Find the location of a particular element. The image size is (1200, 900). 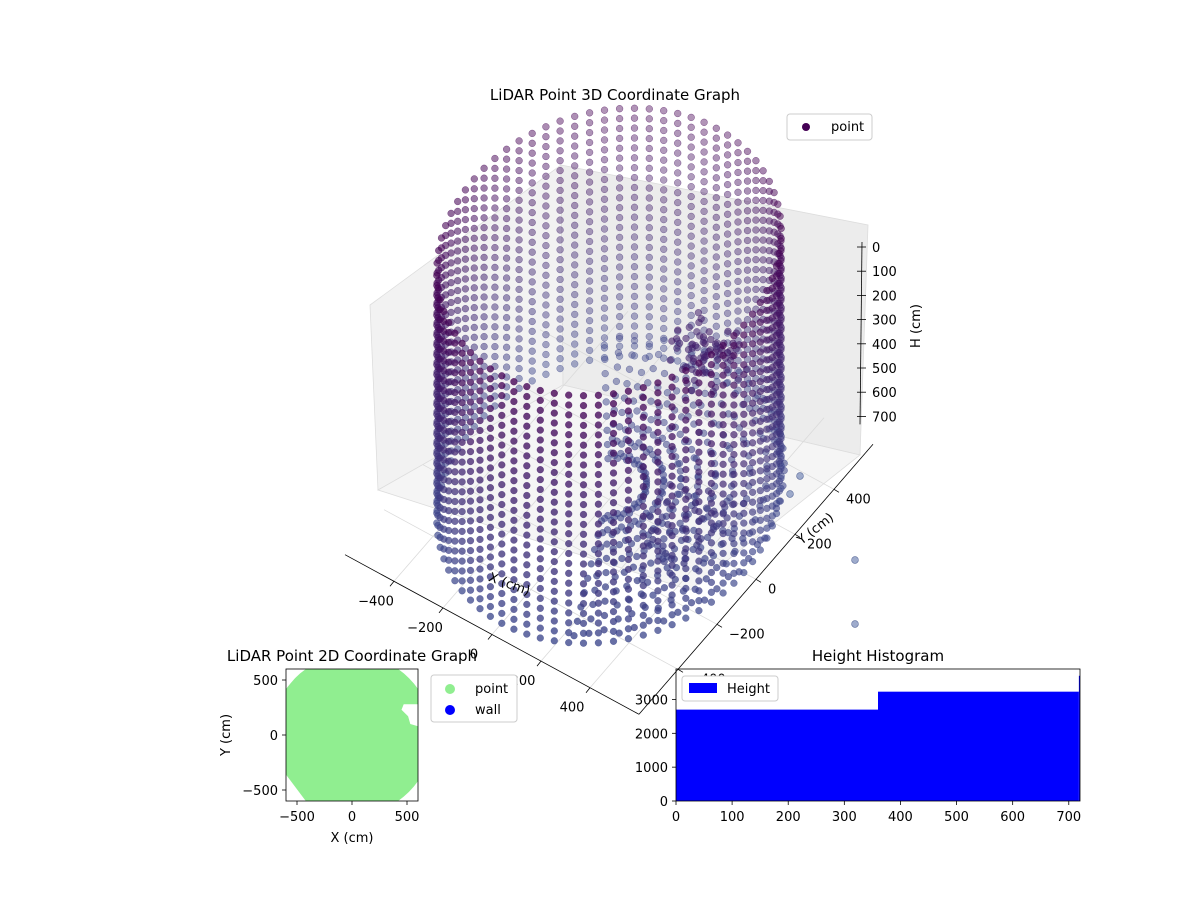

z-tick-label-3d: 200 is located at coordinates (884, 296).